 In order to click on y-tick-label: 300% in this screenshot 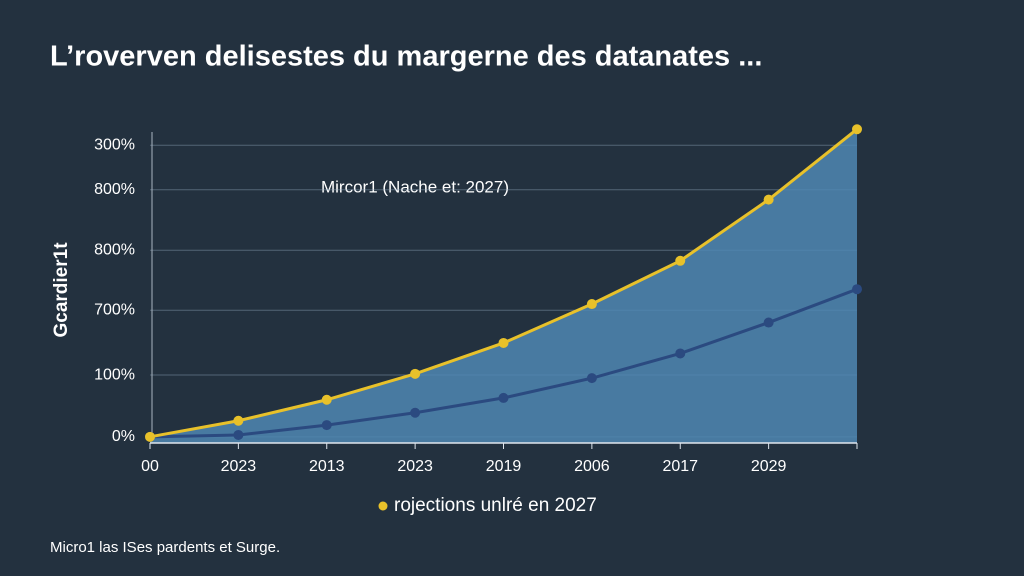, I will do `click(114, 145)`.